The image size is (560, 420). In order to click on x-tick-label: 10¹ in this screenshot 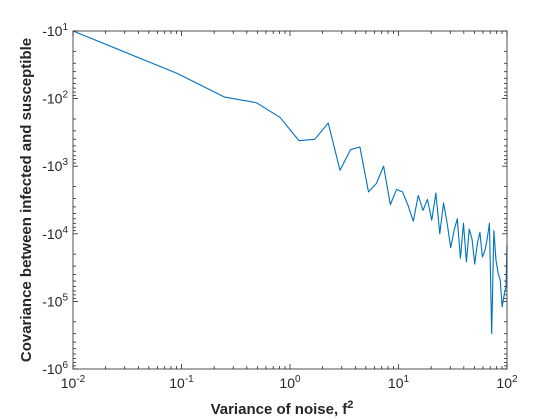, I will do `click(399, 382)`.